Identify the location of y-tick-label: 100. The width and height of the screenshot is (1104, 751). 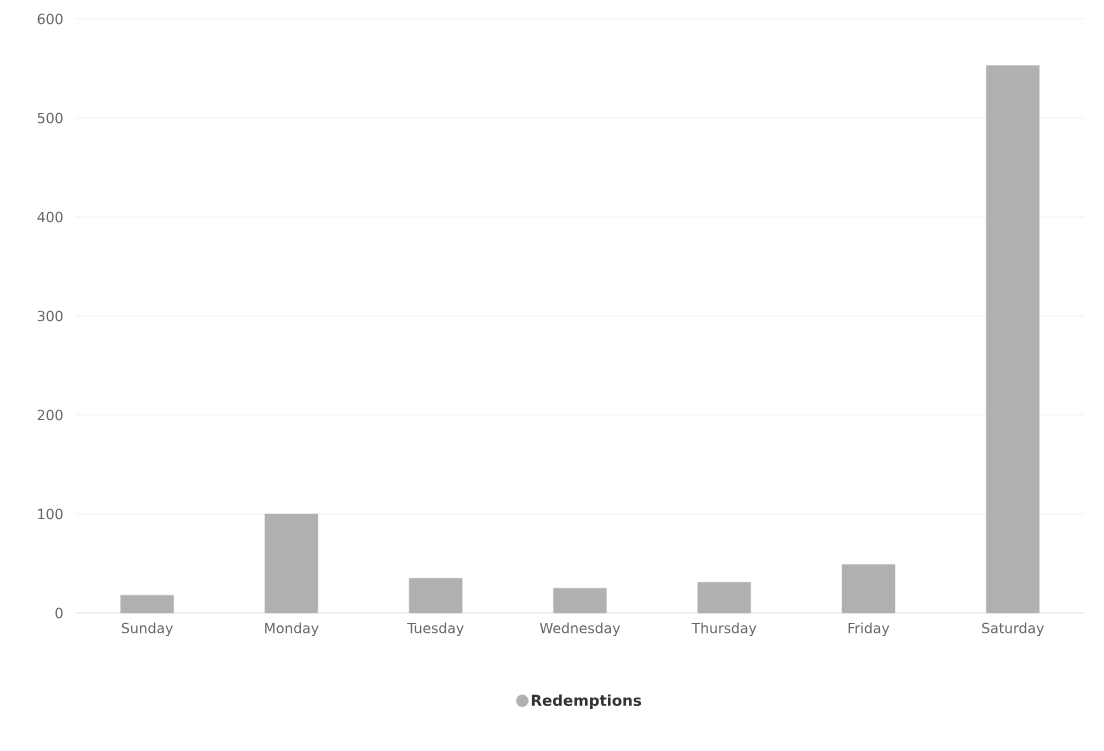
(50, 514).